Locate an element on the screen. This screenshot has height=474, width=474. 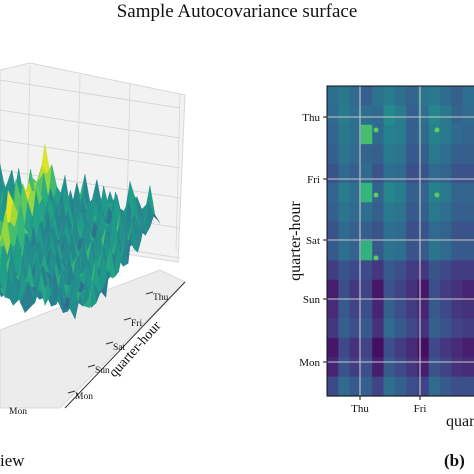
heatmap-ytick-label: Thu is located at coordinates (311, 118).